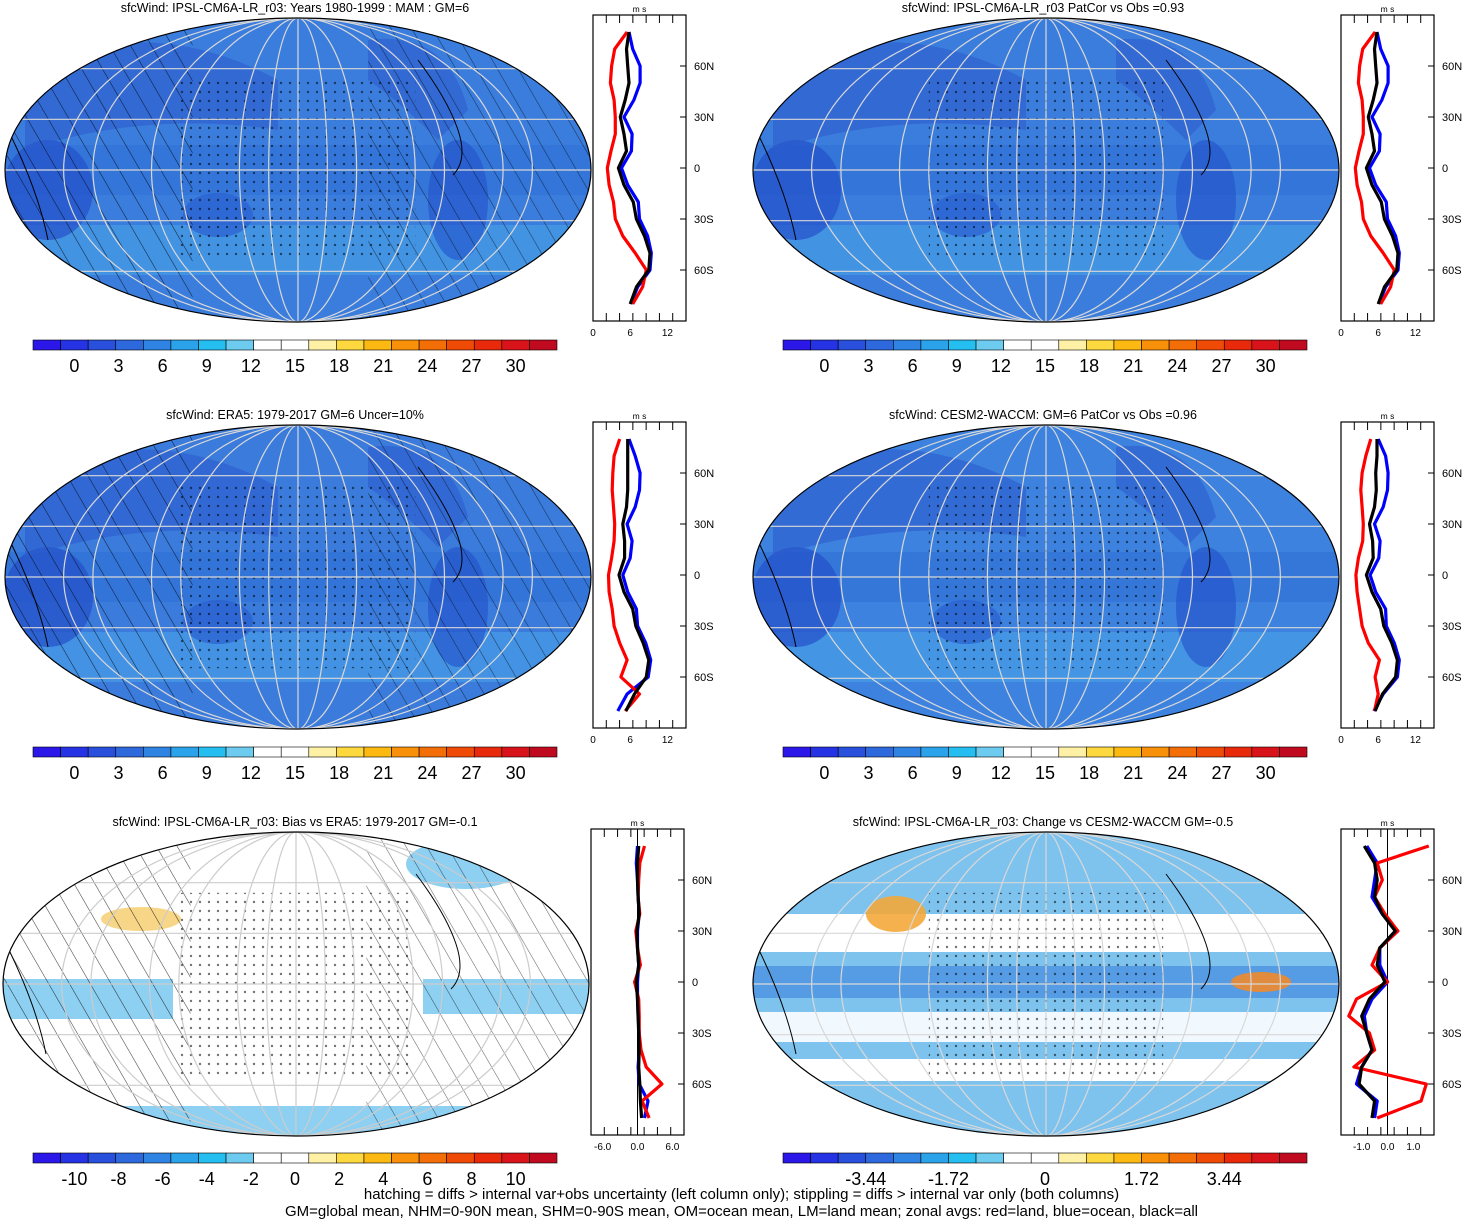 This screenshot has width=1483, height=1221. What do you see at coordinates (118, 1179) in the screenshot?
I see `colorbar-tick-label: -8` at bounding box center [118, 1179].